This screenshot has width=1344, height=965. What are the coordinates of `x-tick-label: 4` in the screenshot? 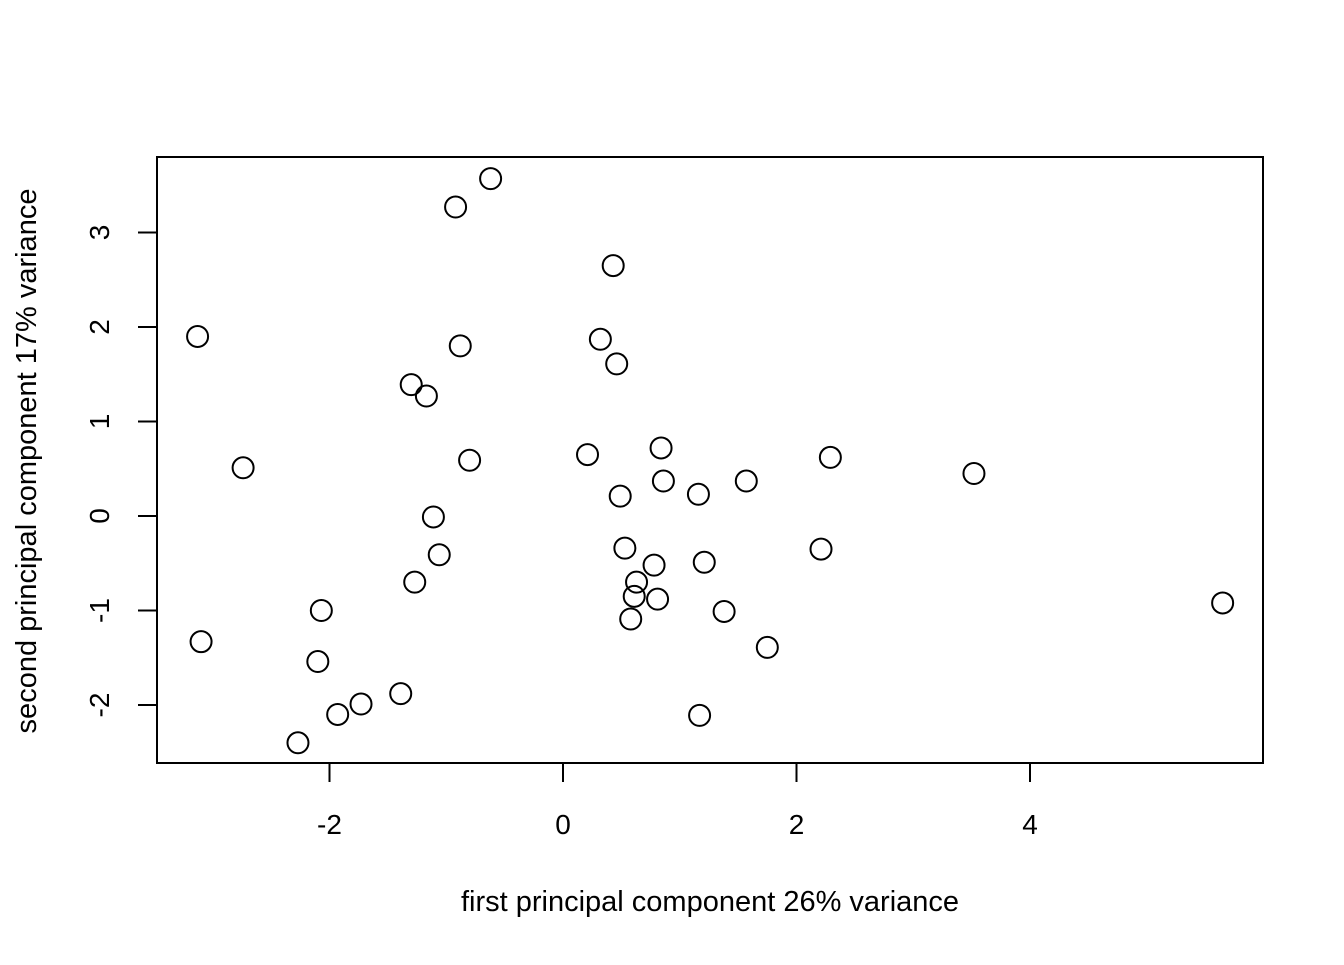 It's located at (1030, 824).